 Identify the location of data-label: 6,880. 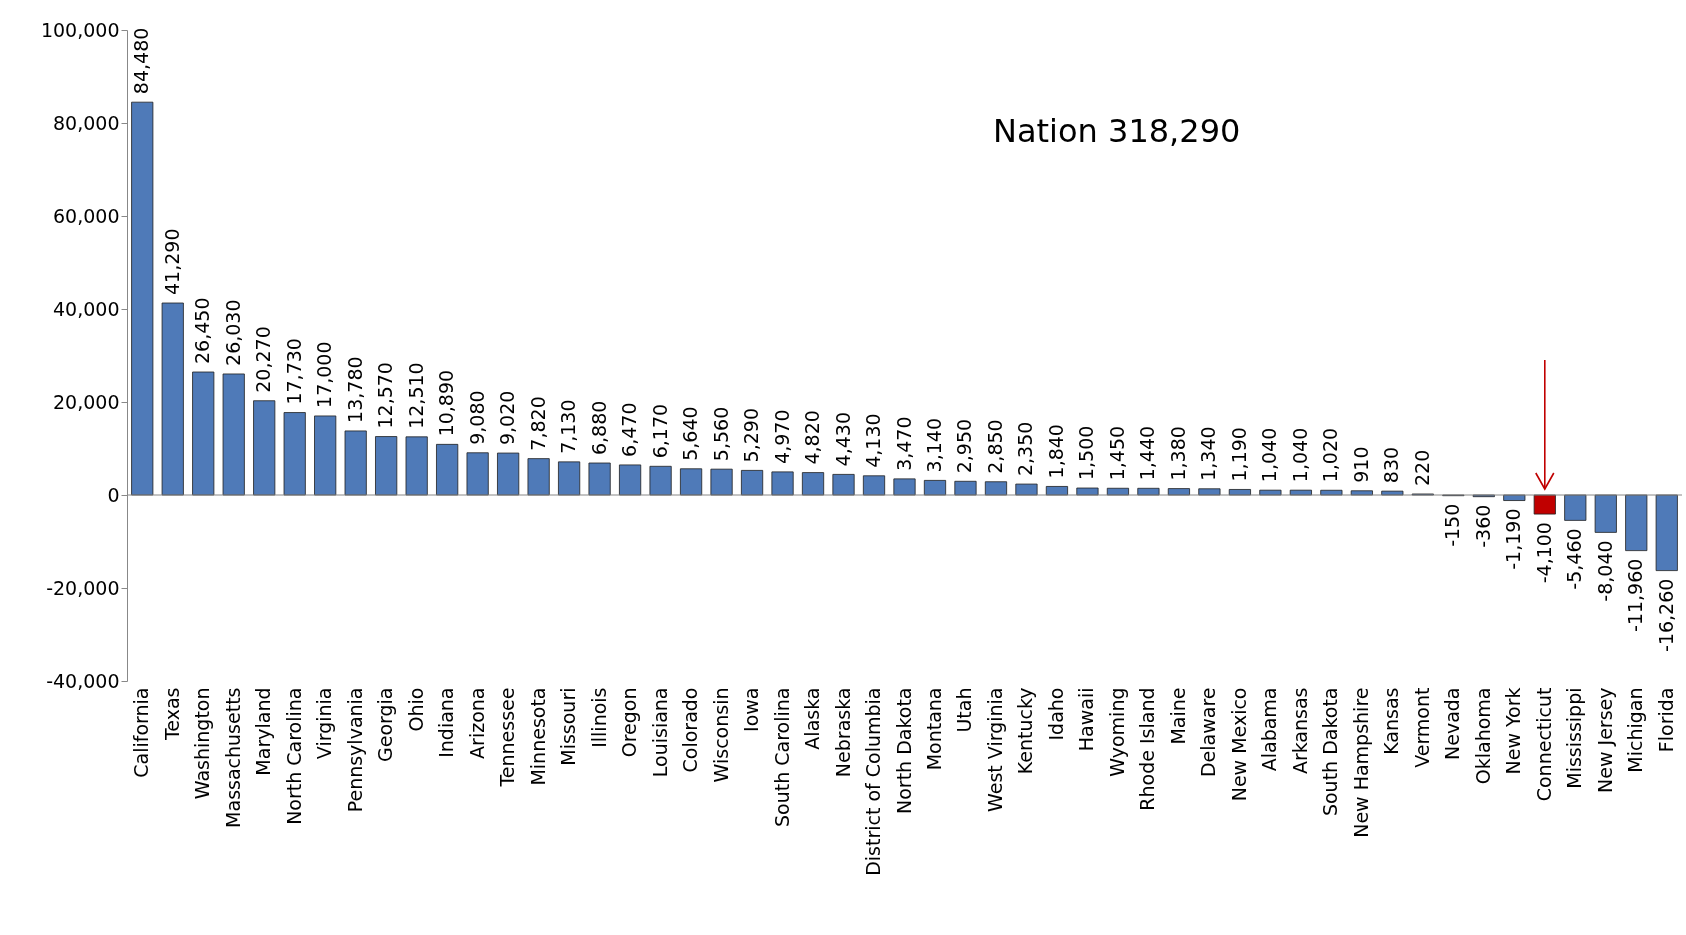
(598, 428).